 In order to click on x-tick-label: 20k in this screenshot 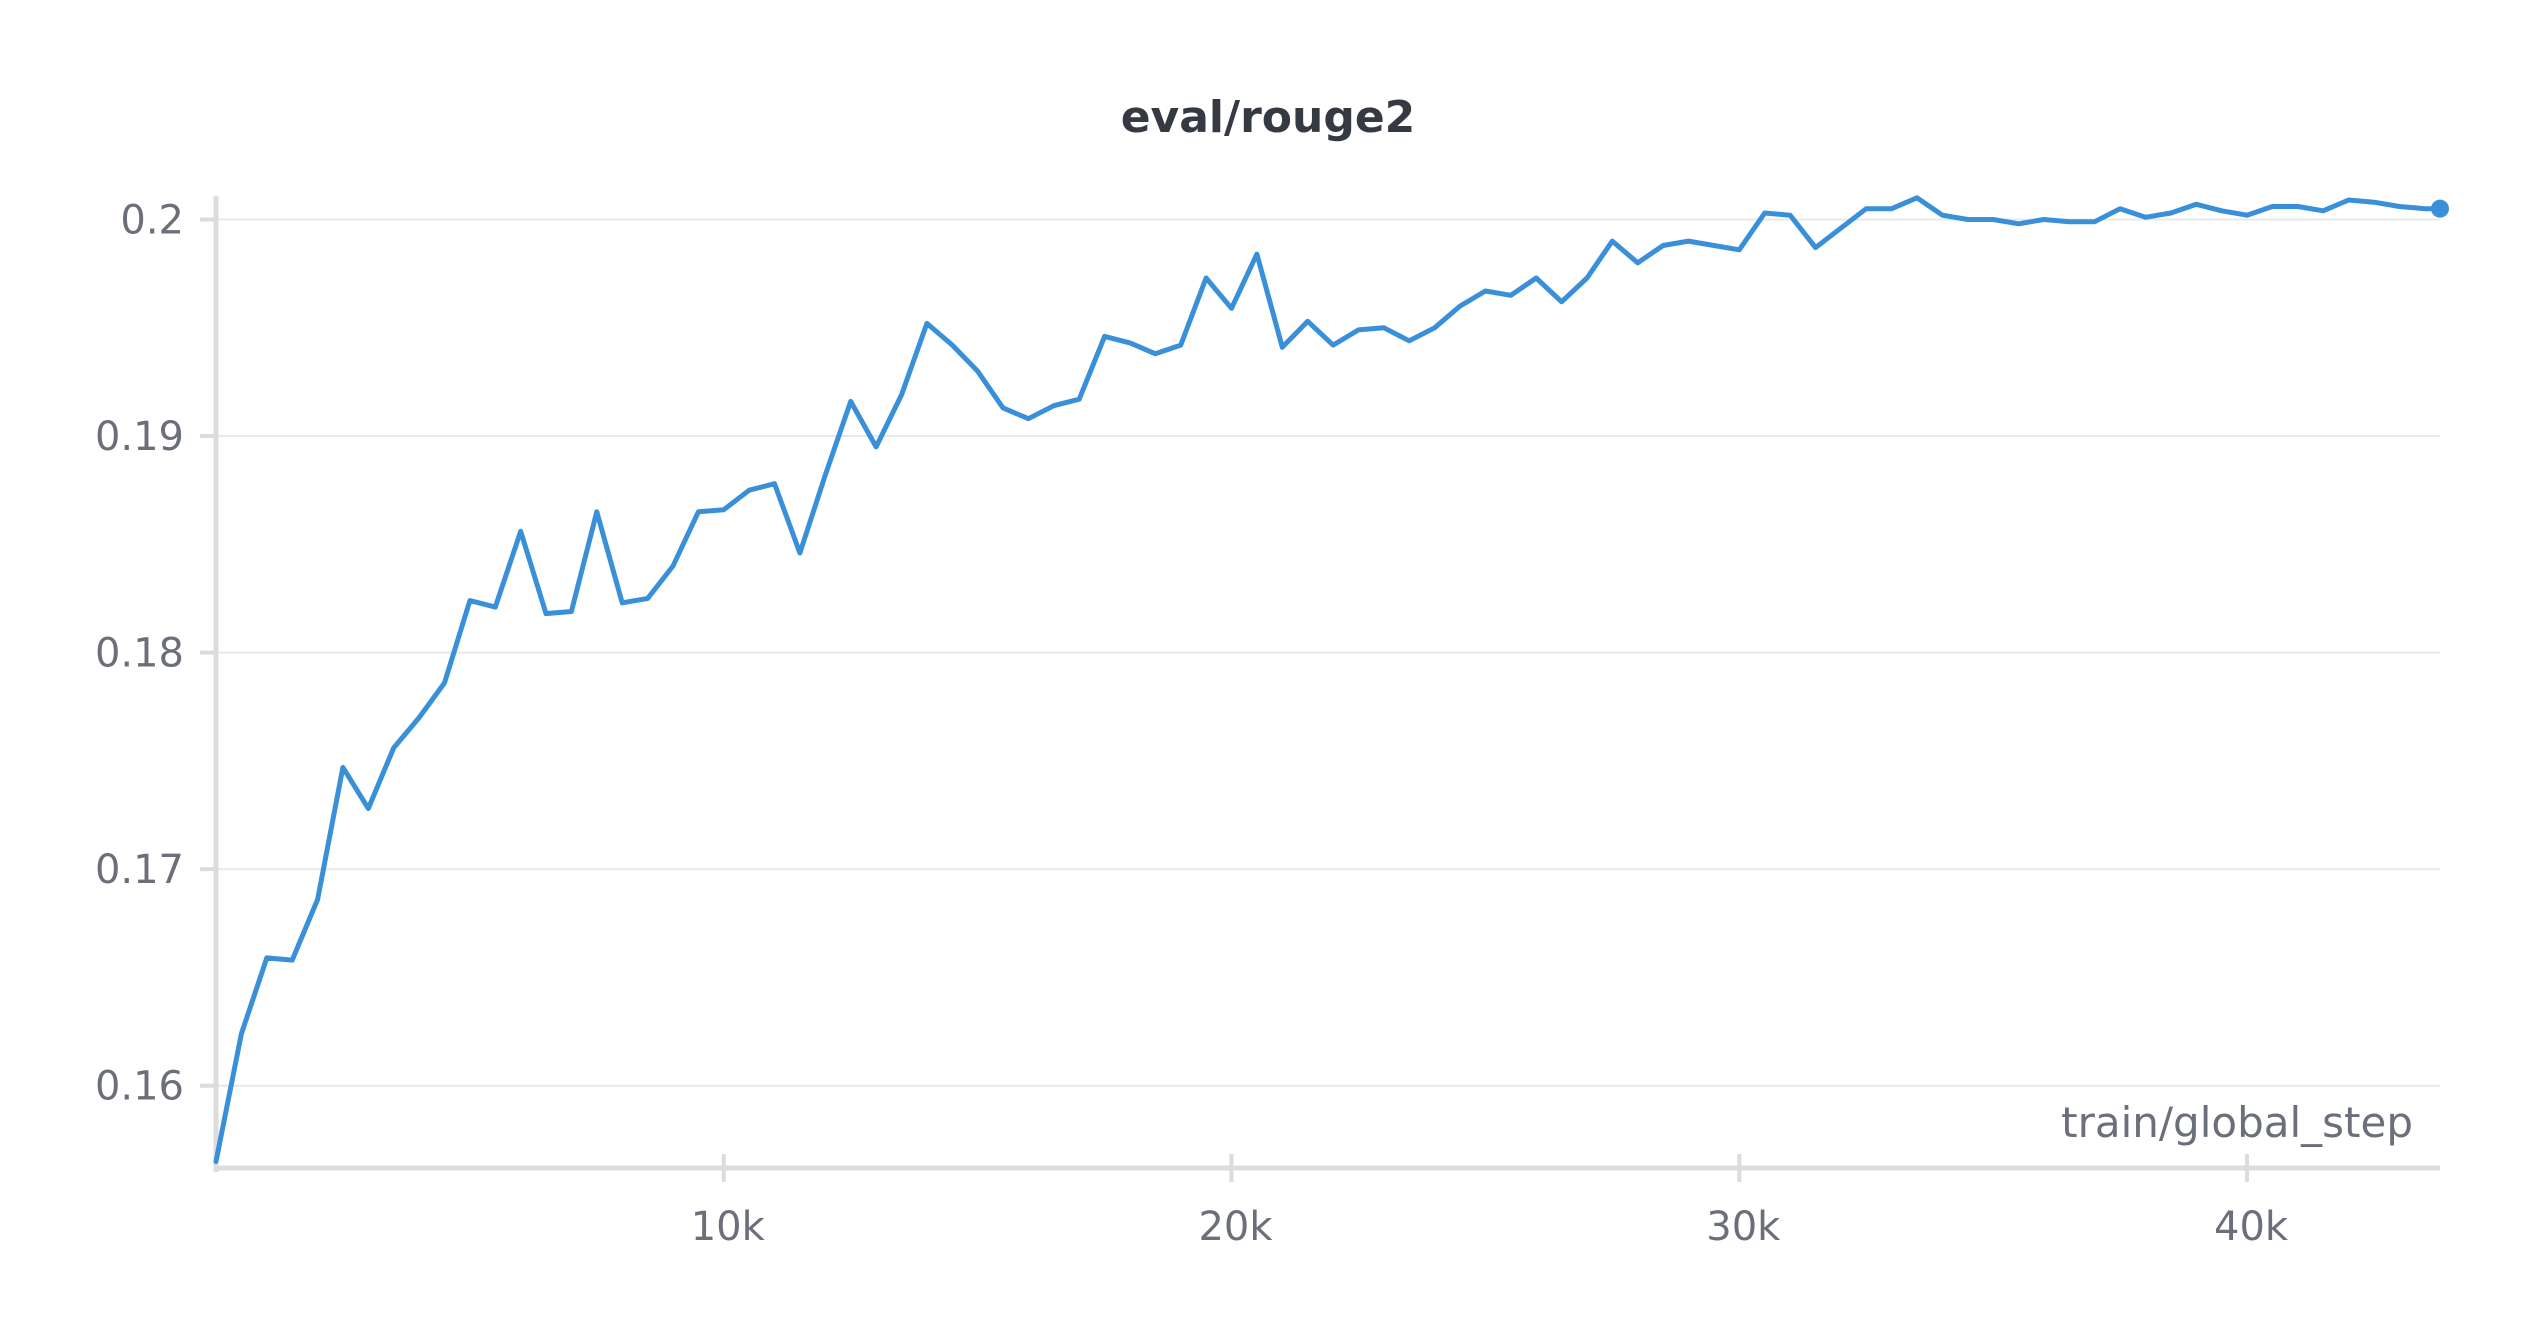, I will do `click(1235, 1227)`.